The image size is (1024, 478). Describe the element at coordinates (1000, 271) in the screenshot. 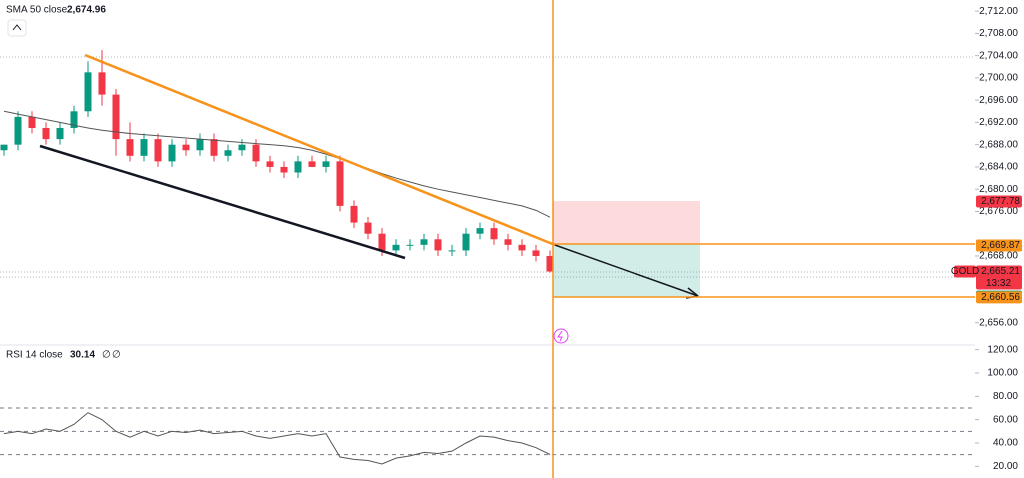

I see `price-badge-label: 2,665.21` at that location.